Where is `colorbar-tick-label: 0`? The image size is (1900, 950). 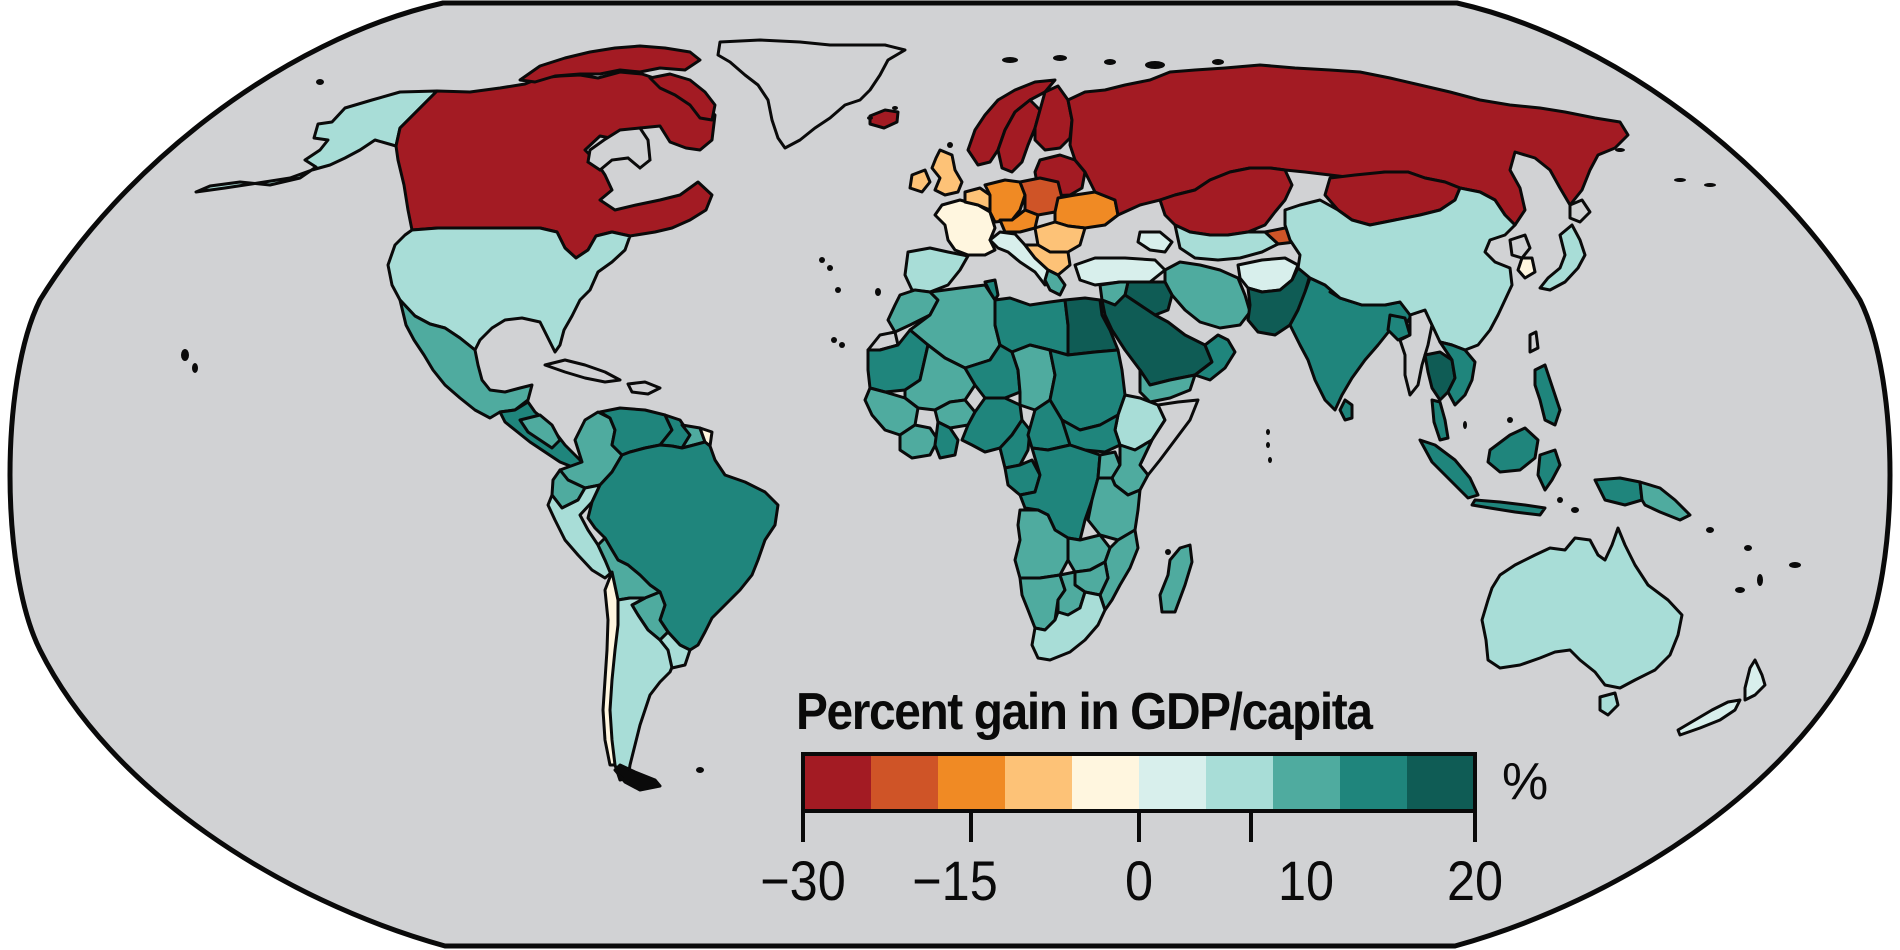
colorbar-tick-label: 0 is located at coordinates (1139, 880).